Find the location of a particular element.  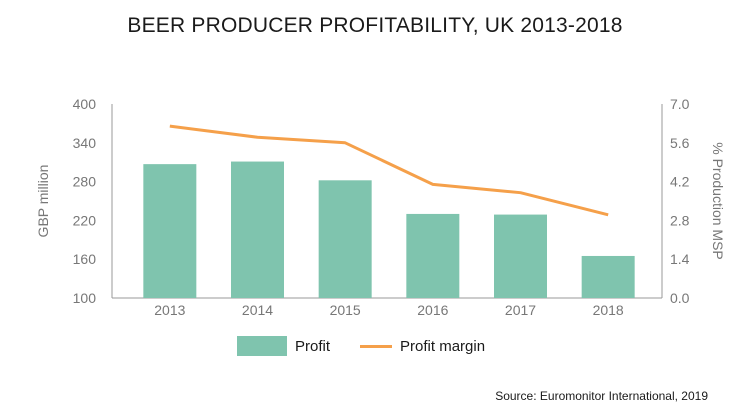

x-tick-label: 2017 is located at coordinates (520, 310).